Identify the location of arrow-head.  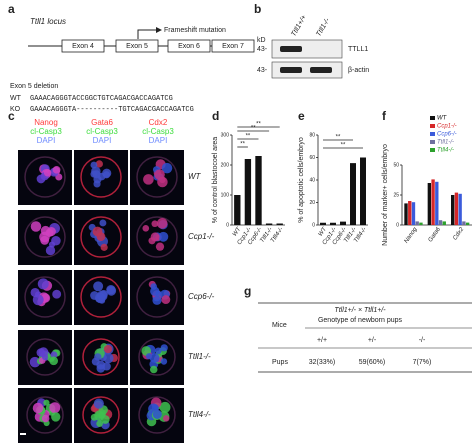
(159, 30).